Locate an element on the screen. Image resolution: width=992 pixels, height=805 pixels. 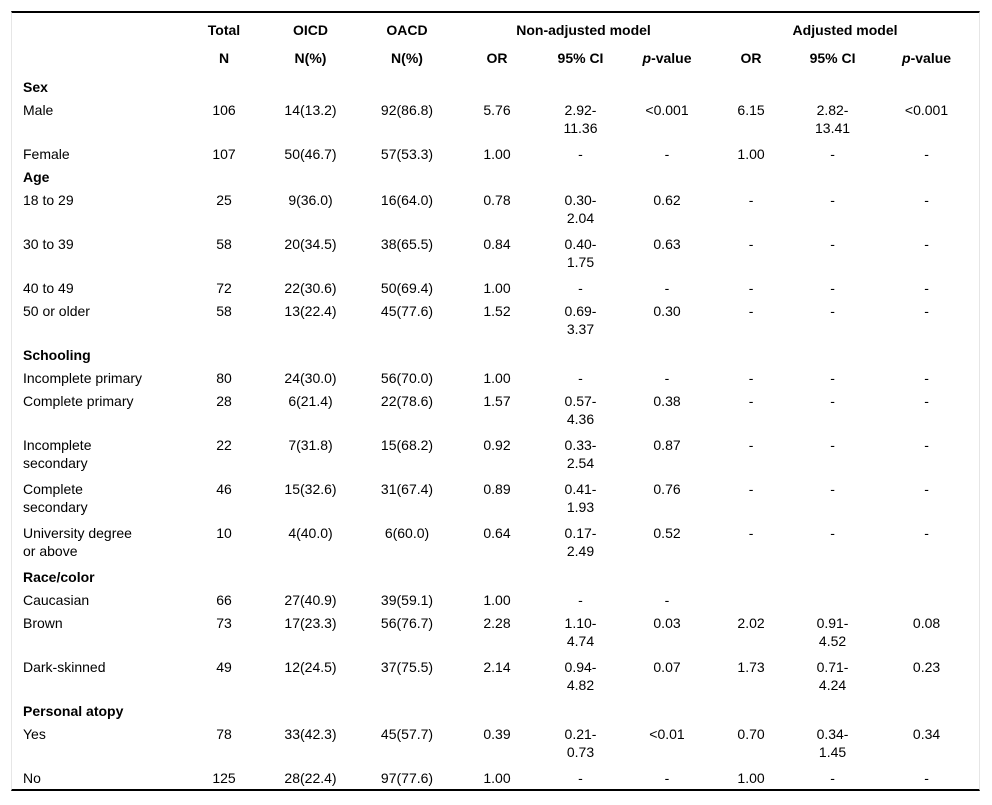
cell-na-or: 2.28 is located at coordinates (497, 622).